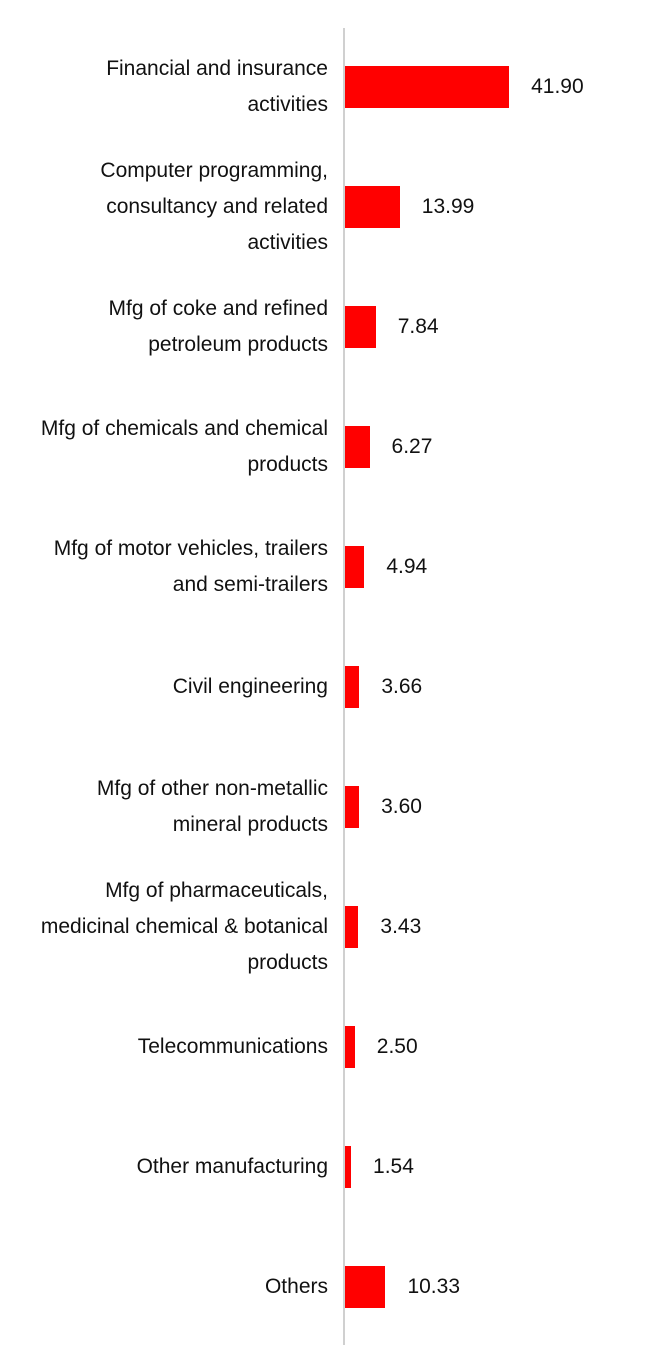  I want to click on value-label: 4.94, so click(407, 566).